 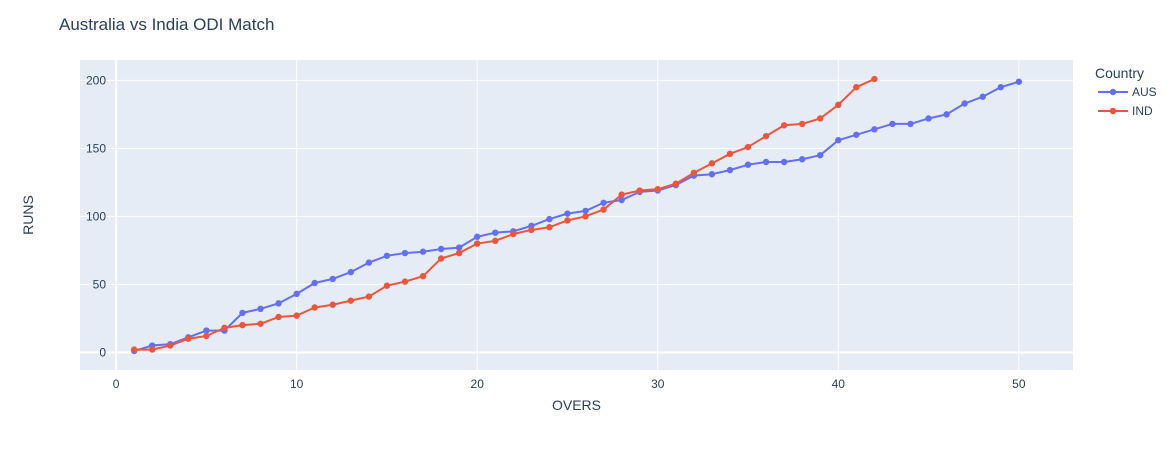 I want to click on legend: Country AUS IND, so click(x=1126, y=91).